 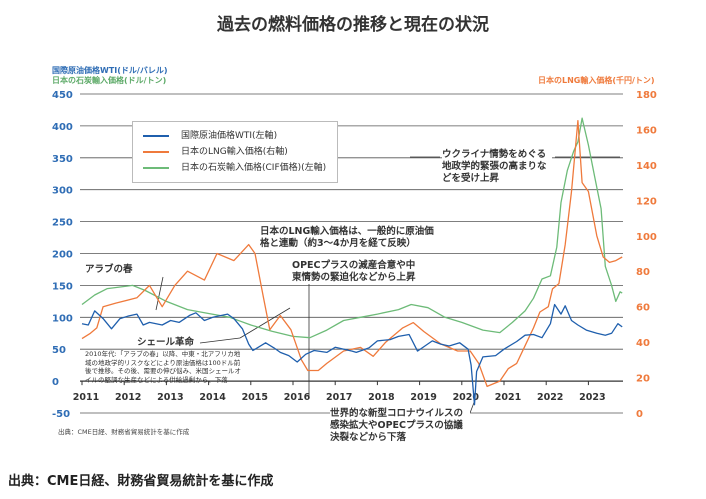 What do you see at coordinates (109, 80) in the screenshot?
I see `left-axis-title-coal: 日本の石炭輸入価格(ドル/トン)` at bounding box center [109, 80].